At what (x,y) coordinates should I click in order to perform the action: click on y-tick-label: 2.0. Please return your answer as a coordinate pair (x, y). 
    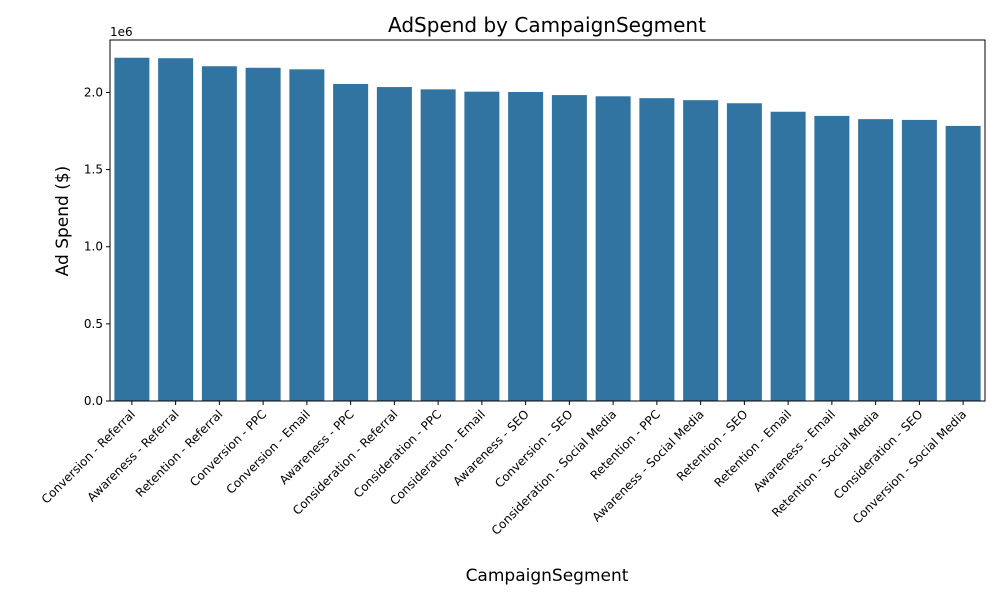
    Looking at the image, I should click on (93, 92).